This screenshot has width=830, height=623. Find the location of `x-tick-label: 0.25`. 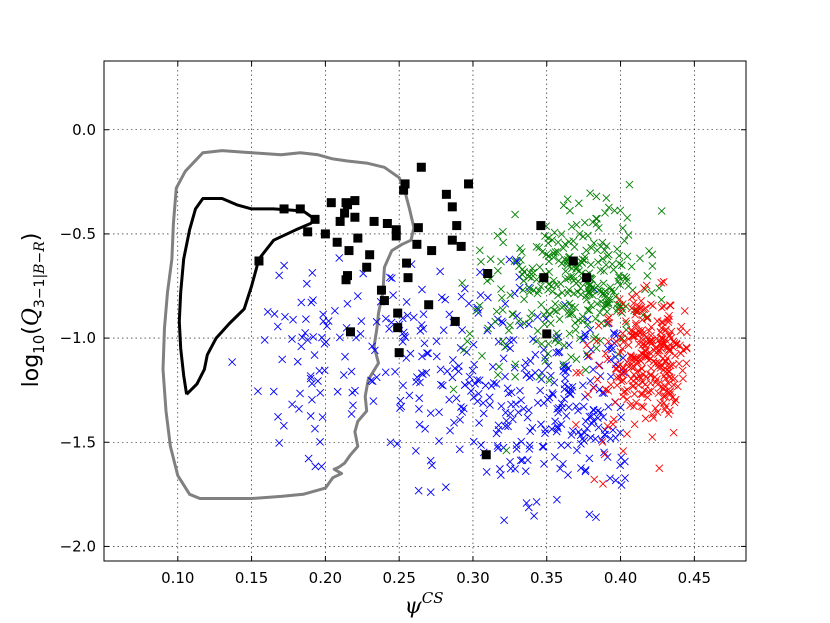

x-tick-label: 0.25 is located at coordinates (398, 578).